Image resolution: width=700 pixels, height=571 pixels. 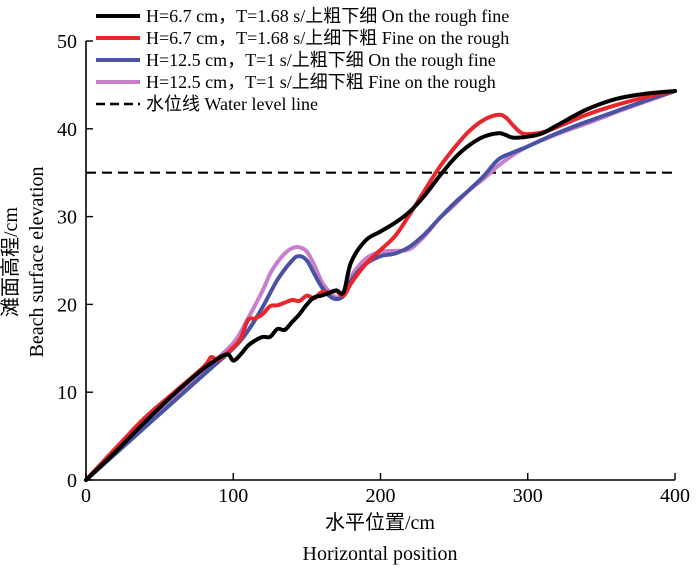 I want to click on legend-label: 水位线 Water level line, so click(x=232, y=104).